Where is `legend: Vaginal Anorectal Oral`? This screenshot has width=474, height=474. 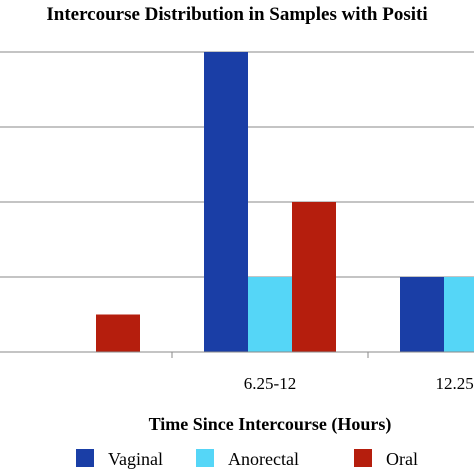 legend: Vaginal Anorectal Oral is located at coordinates (247, 459).